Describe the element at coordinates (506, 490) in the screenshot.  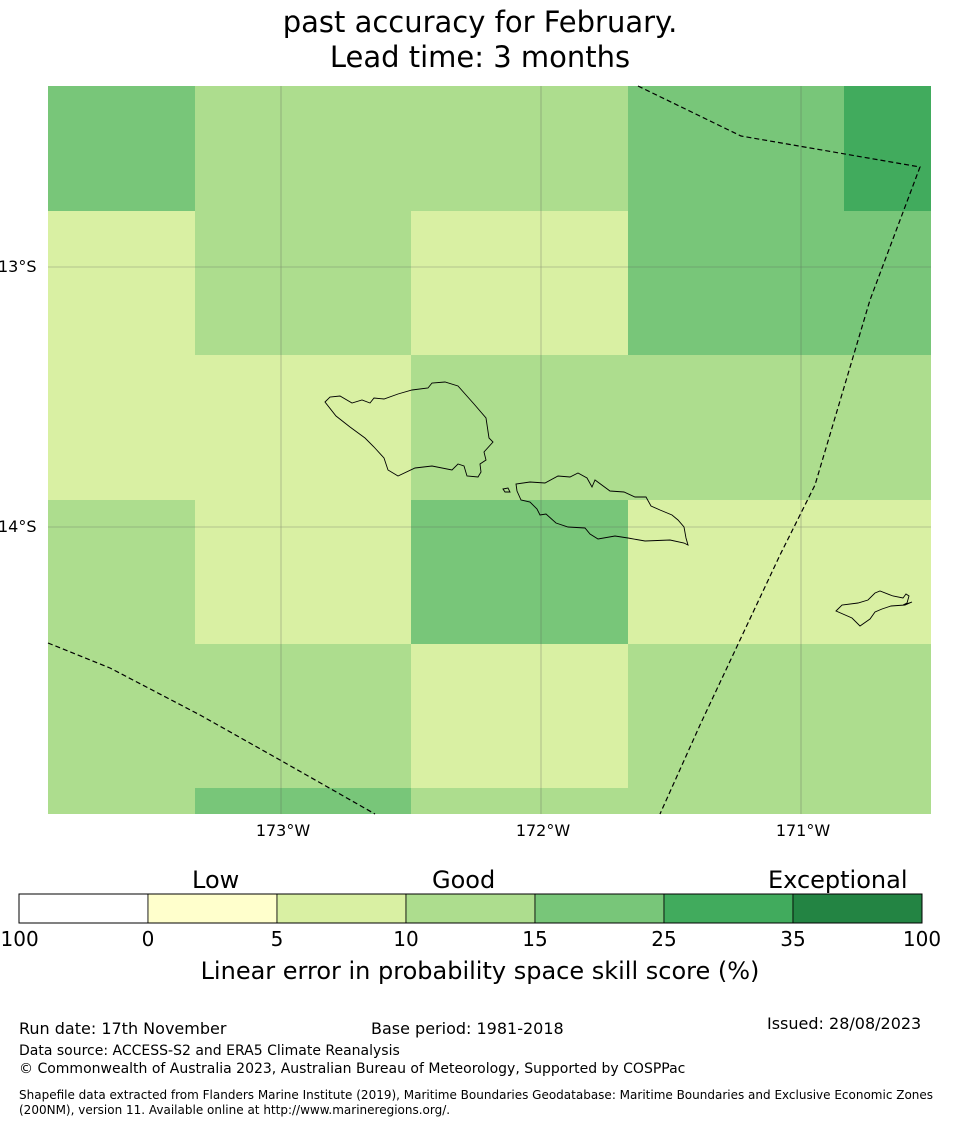
I see `manono-islet-outline` at that location.